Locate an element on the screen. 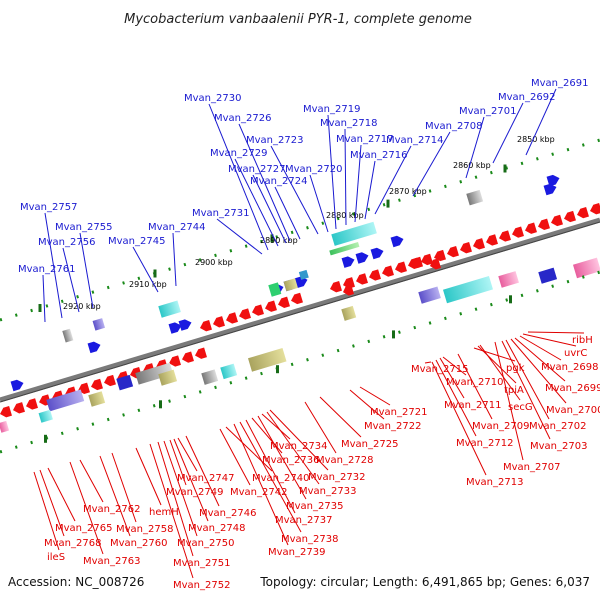  gene-label: Mvan_2711 is located at coordinates (472, 405).